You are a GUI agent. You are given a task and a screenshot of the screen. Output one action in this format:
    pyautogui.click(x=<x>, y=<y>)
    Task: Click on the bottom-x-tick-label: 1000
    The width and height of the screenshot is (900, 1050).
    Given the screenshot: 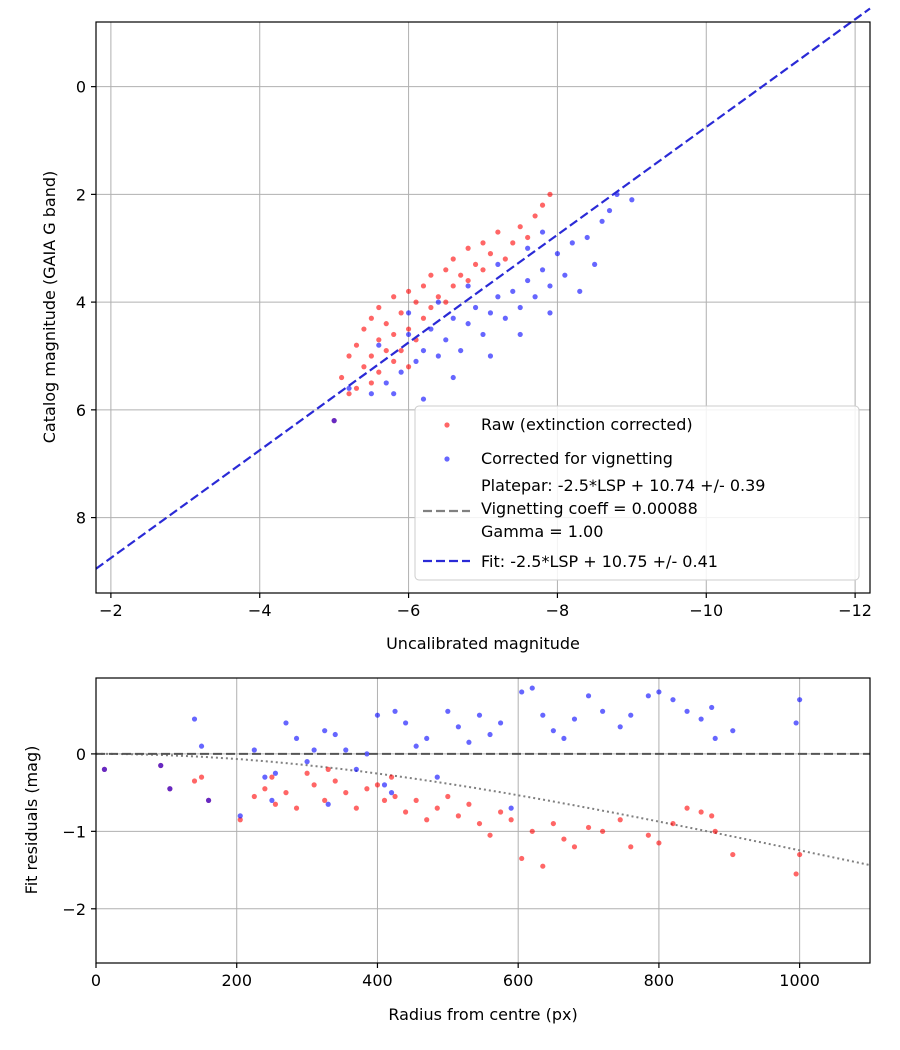 What is the action you would take?
    pyautogui.click(x=799, y=980)
    